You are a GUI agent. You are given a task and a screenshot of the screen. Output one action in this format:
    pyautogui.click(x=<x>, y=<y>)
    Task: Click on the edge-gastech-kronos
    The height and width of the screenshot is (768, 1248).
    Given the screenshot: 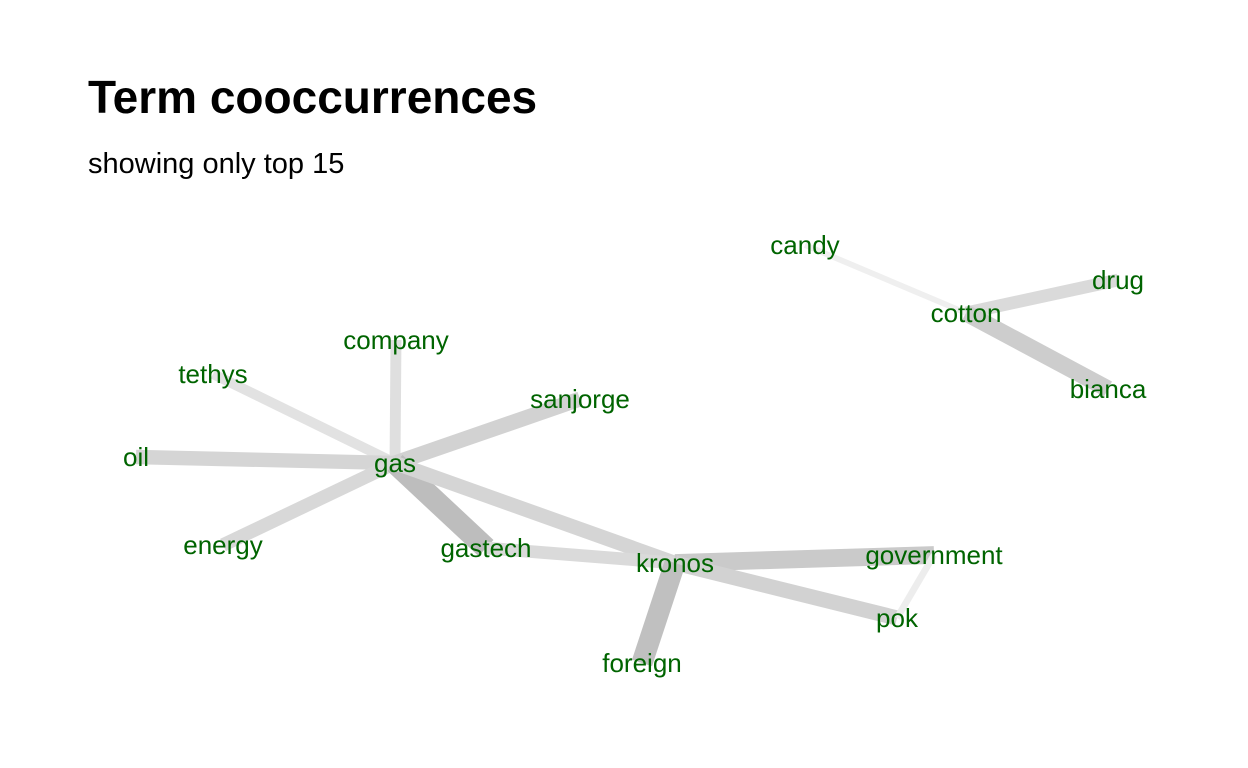 What is the action you would take?
    pyautogui.click(x=580, y=555)
    